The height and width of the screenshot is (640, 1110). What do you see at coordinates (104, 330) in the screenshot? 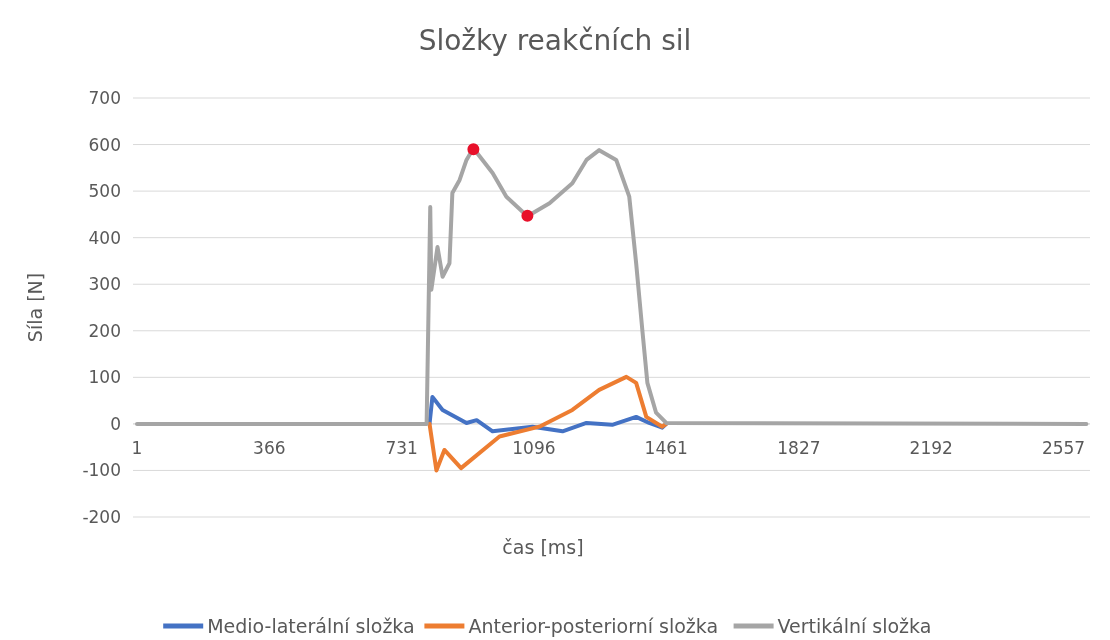
I see `y-tick-label: 200` at bounding box center [104, 330].